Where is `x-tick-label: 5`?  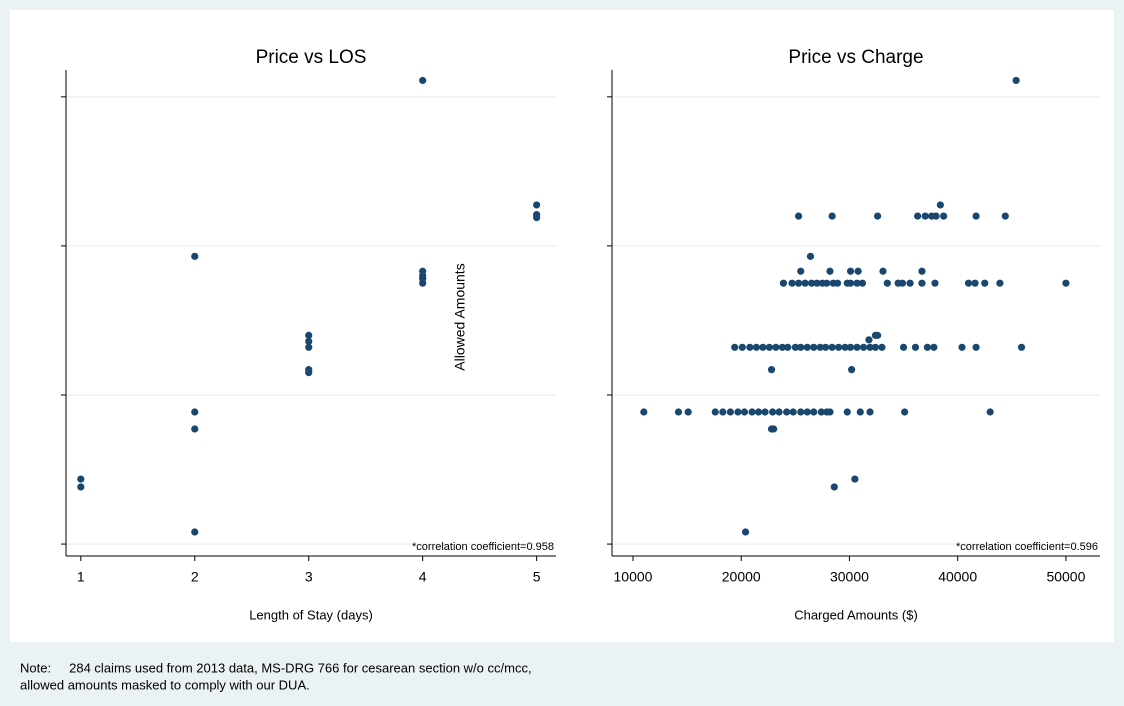 x-tick-label: 5 is located at coordinates (537, 577).